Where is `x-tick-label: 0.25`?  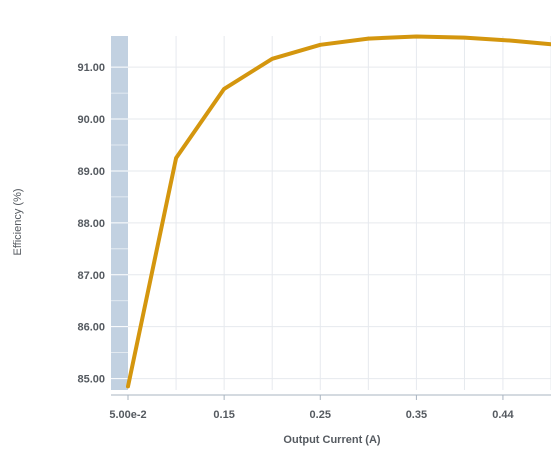 x-tick-label: 0.25 is located at coordinates (320, 415).